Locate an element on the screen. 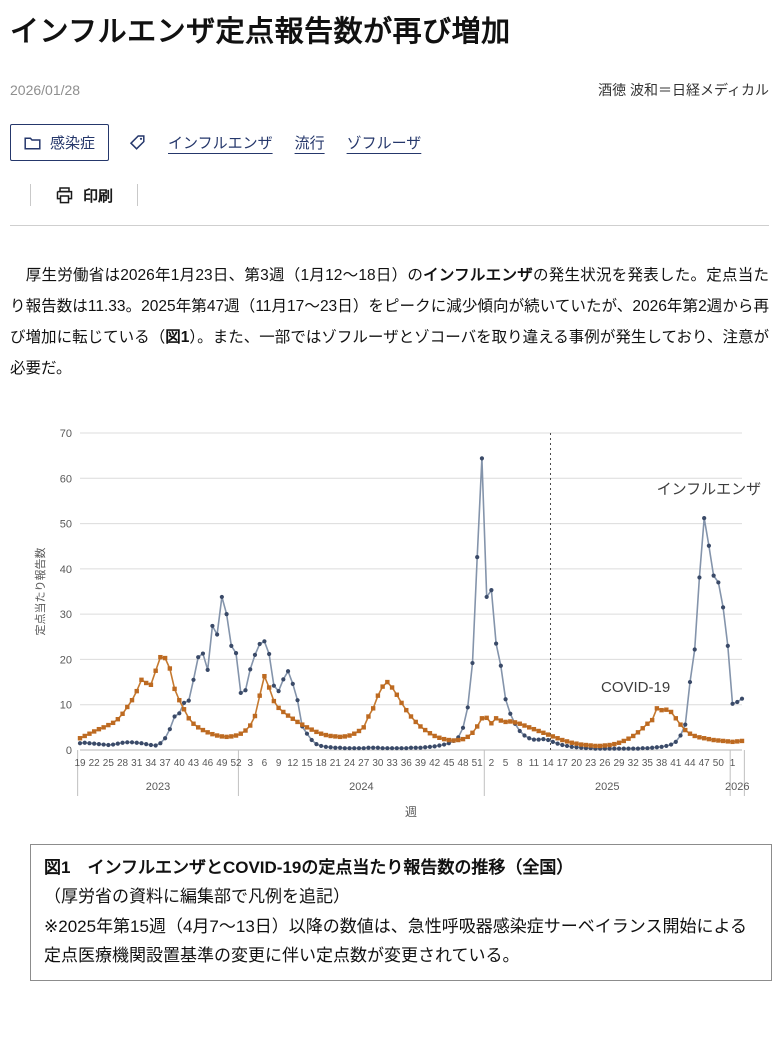 This screenshot has width=779, height=1057. svg-text: 49 is located at coordinates (222, 763).